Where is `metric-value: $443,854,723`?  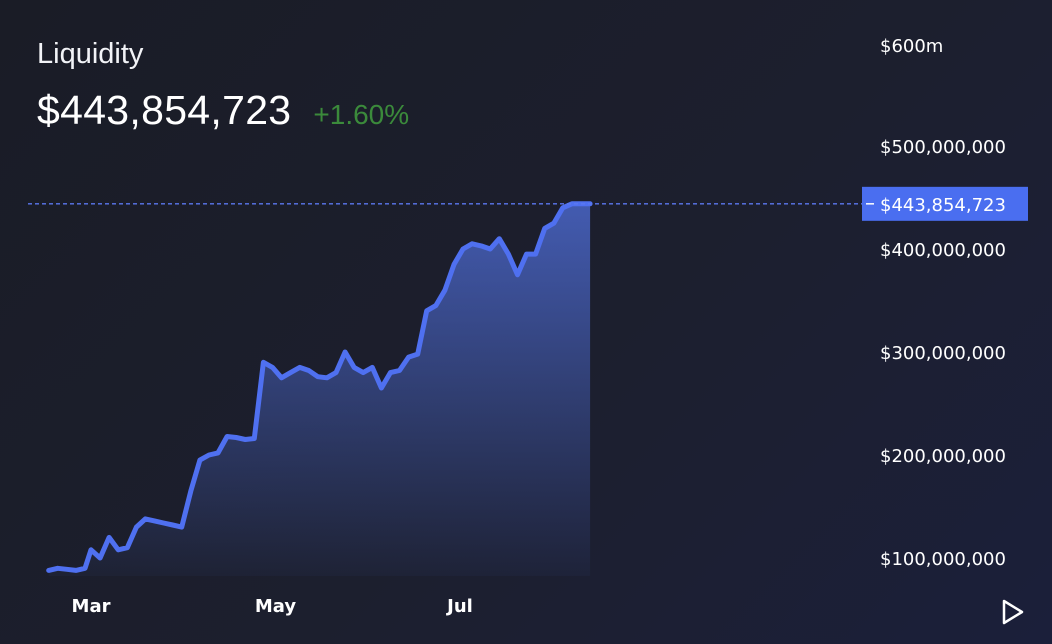 metric-value: $443,854,723 is located at coordinates (164, 110).